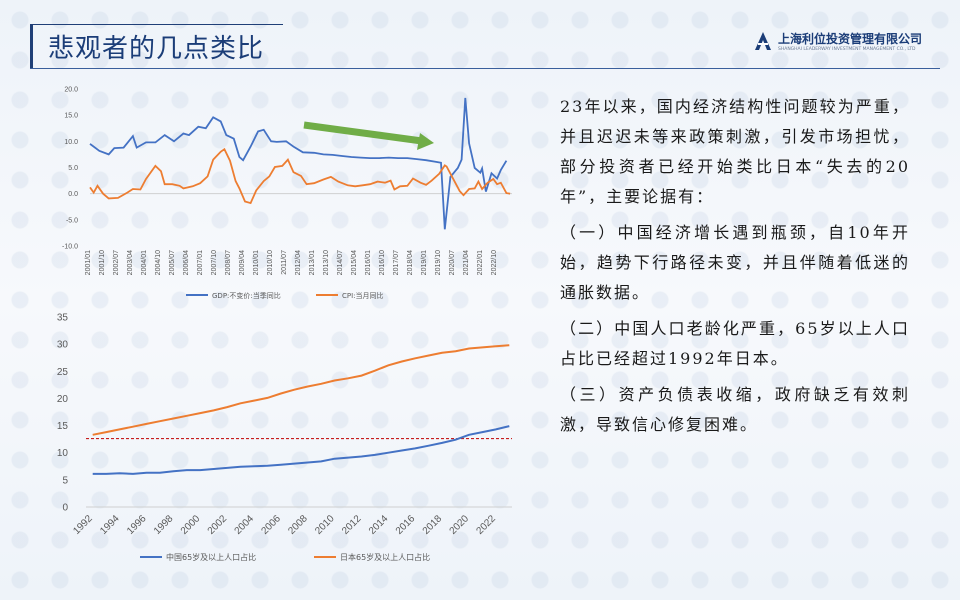  What do you see at coordinates (186, 262) in the screenshot?
I see `x-tick-label: 2006/04` at bounding box center [186, 262].